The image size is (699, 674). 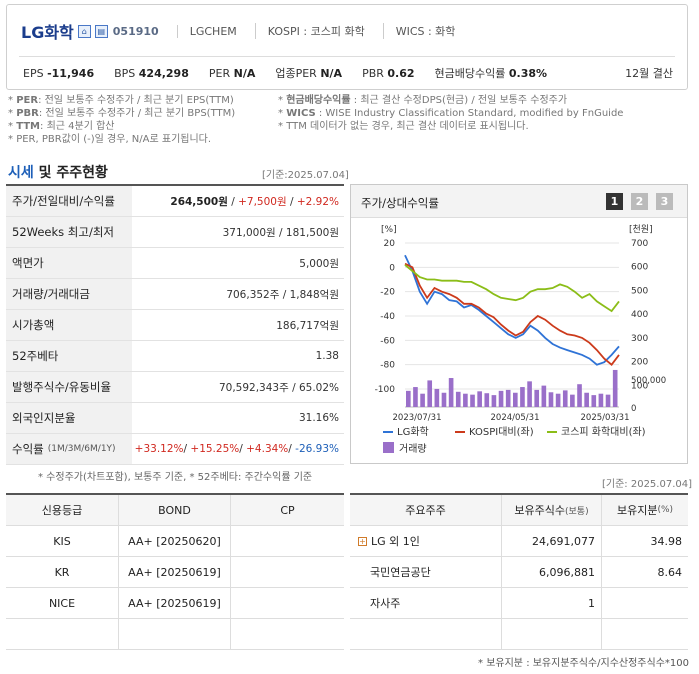 What do you see at coordinates (387, 366) in the screenshot?
I see `y-left-tick-label: -80` at bounding box center [387, 366].